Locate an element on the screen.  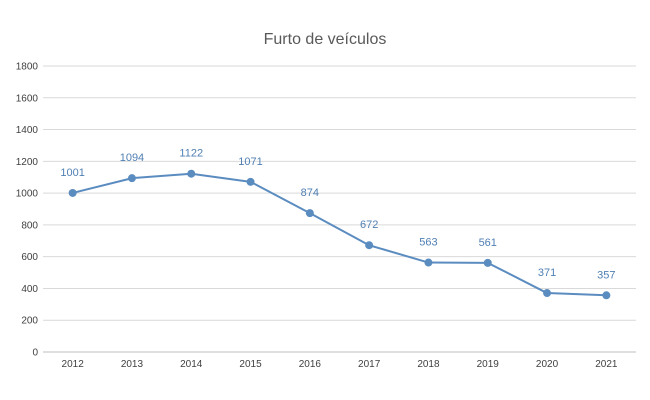
x-tick-label: 2014 is located at coordinates (191, 364).